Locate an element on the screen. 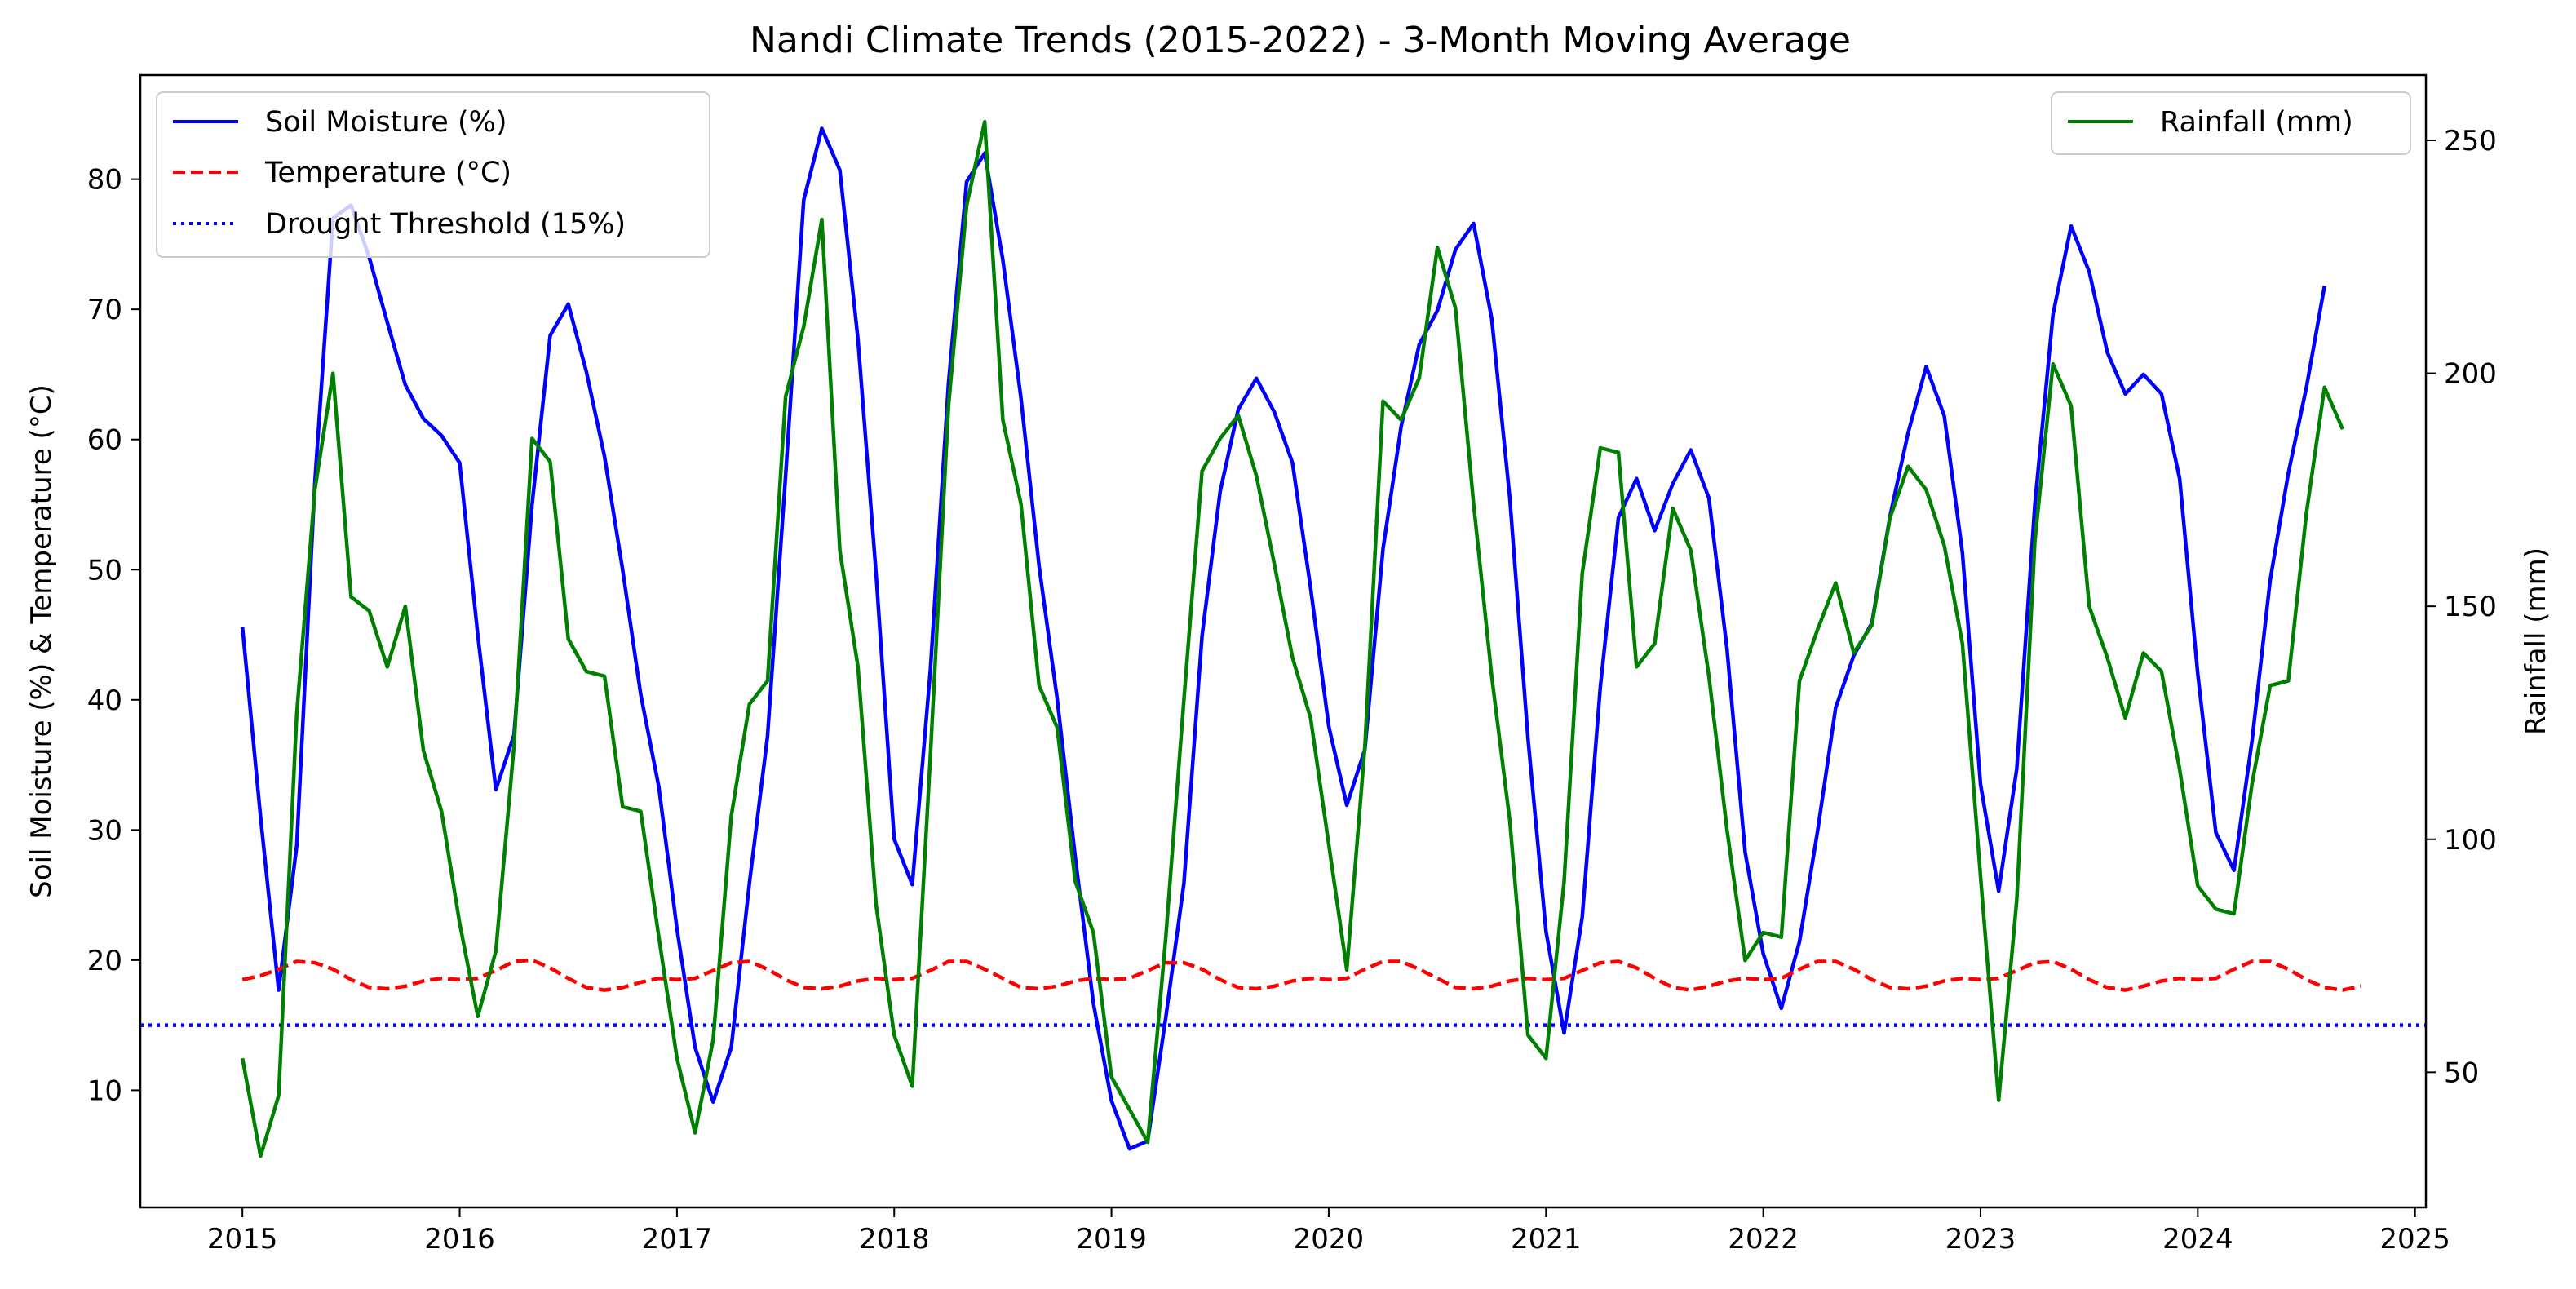  x-tick-label-2021: 2021 is located at coordinates (1546, 1239).